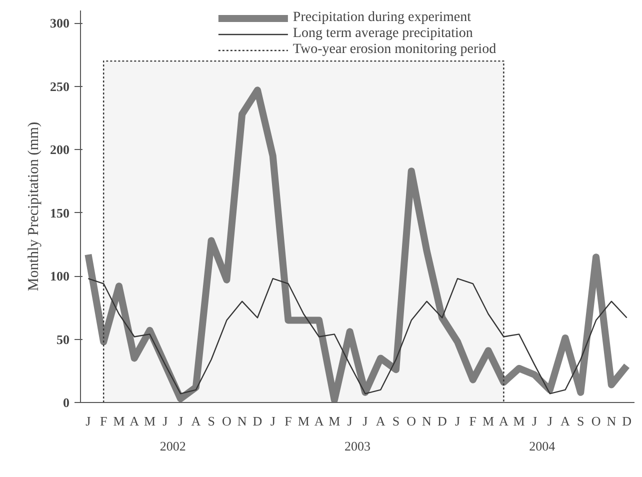 The width and height of the screenshot is (642, 477). Describe the element at coordinates (34, 207) in the screenshot. I see `y-axis-title: Monthly Precipitation (mm)` at that location.